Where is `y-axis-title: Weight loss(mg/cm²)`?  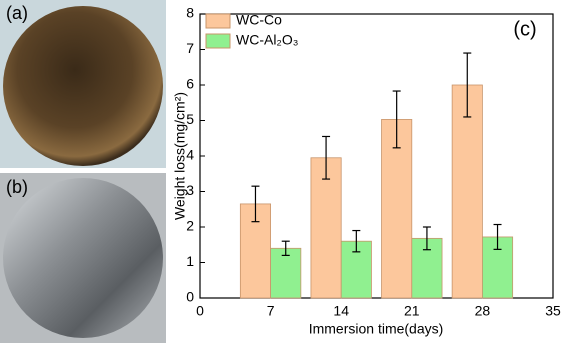 y-axis-title: Weight loss(mg/cm²) is located at coordinates (180, 156).